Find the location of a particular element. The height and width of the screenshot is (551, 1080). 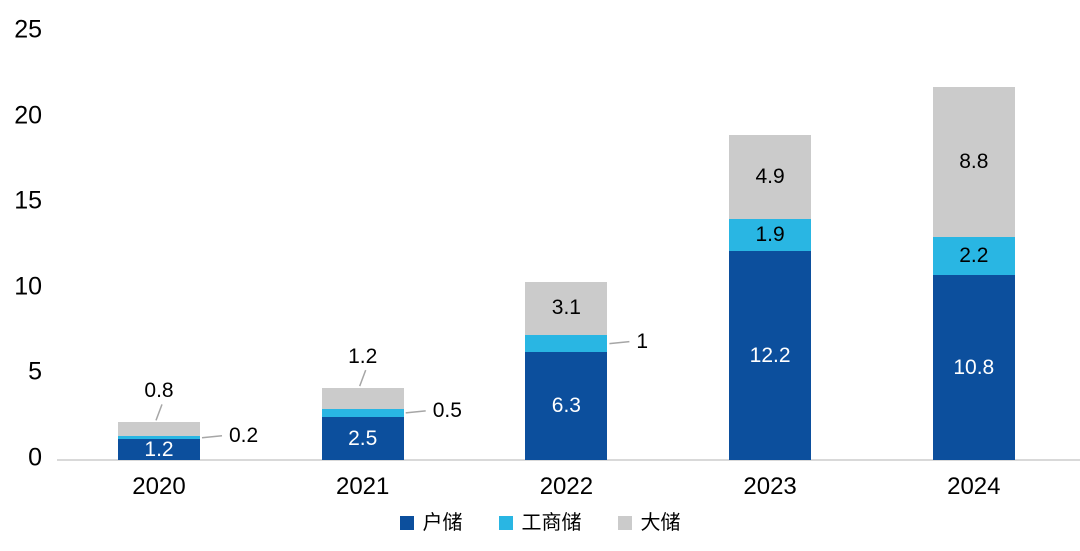

bar-segment-2024-series2 is located at coordinates (973, 162).